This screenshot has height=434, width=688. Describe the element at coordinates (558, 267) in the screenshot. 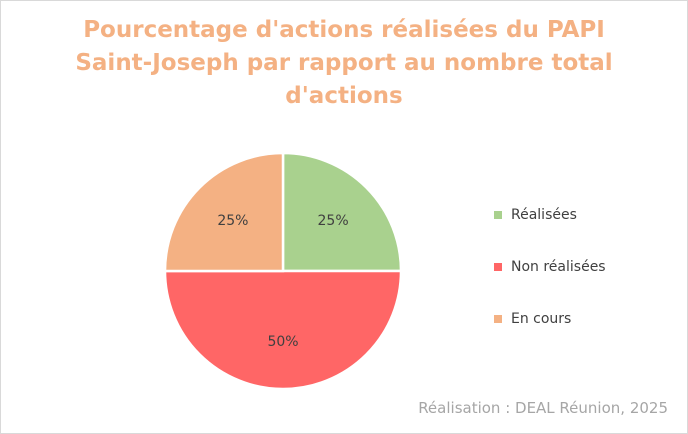

I see `legend-label-non-realisees: Non réalisées` at that location.